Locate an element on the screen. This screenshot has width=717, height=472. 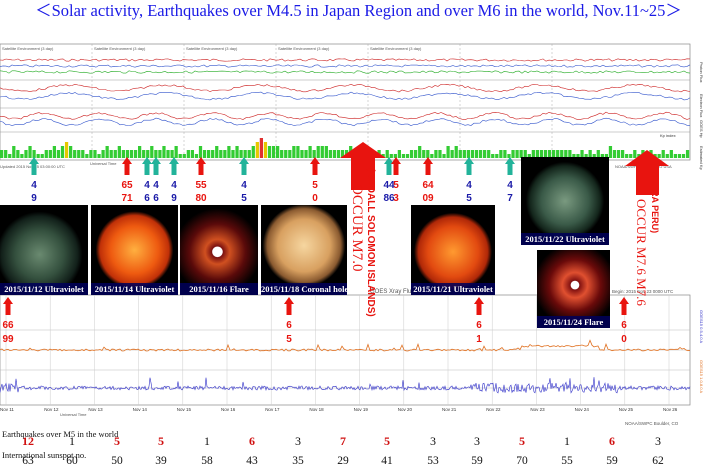
arrow-top-value: 64 is located at coordinates (428, 185).